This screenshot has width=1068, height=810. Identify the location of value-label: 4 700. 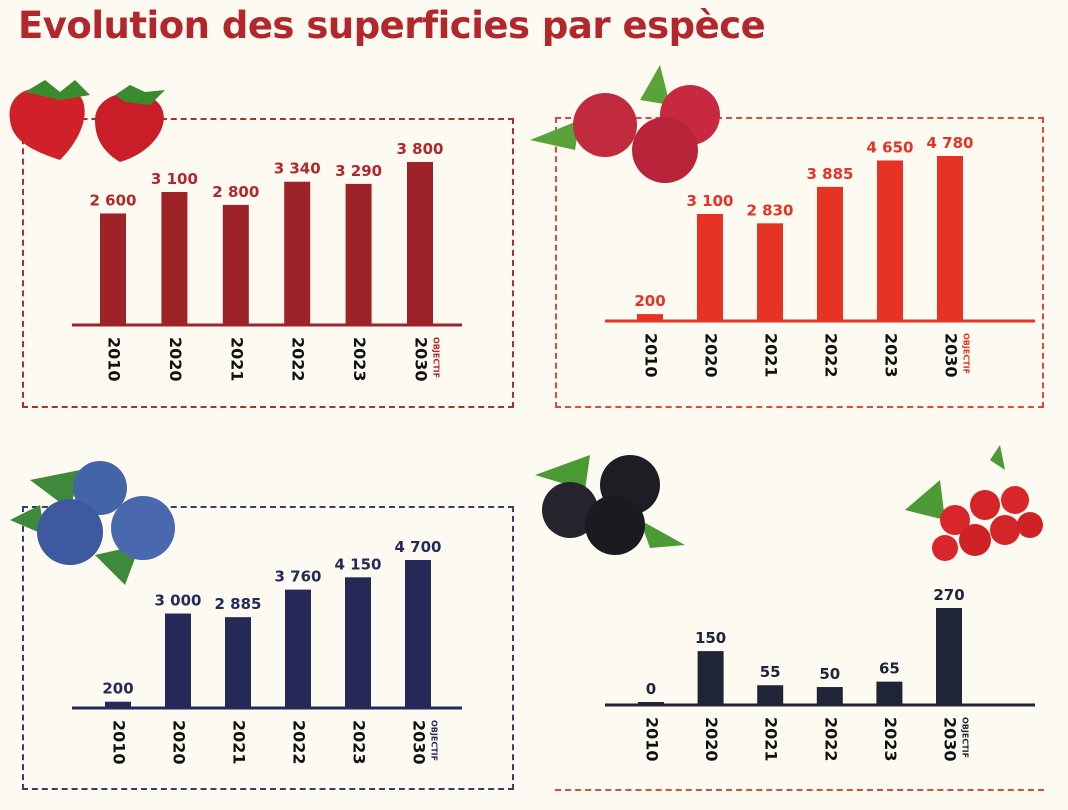
(418, 547).